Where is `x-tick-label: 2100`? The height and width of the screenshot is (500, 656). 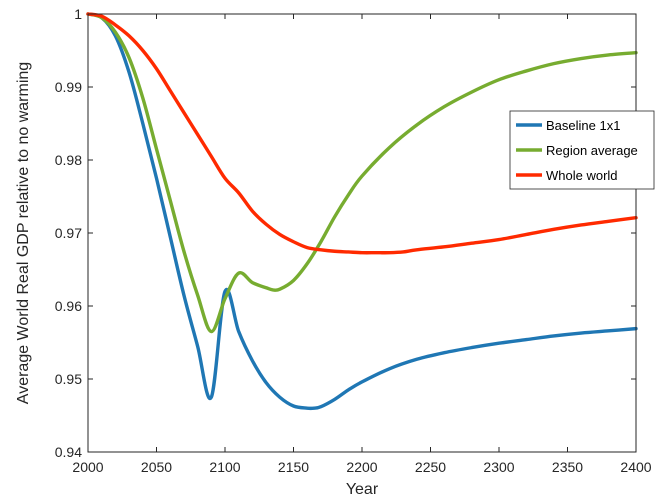
x-tick-label: 2100 is located at coordinates (224, 467).